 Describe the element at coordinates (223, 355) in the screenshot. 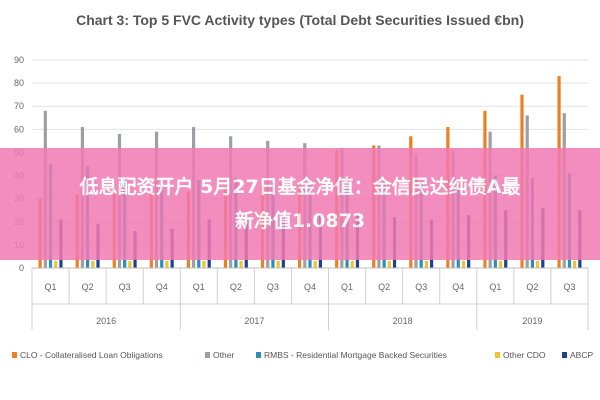

I see `legend-entry: Other` at that location.